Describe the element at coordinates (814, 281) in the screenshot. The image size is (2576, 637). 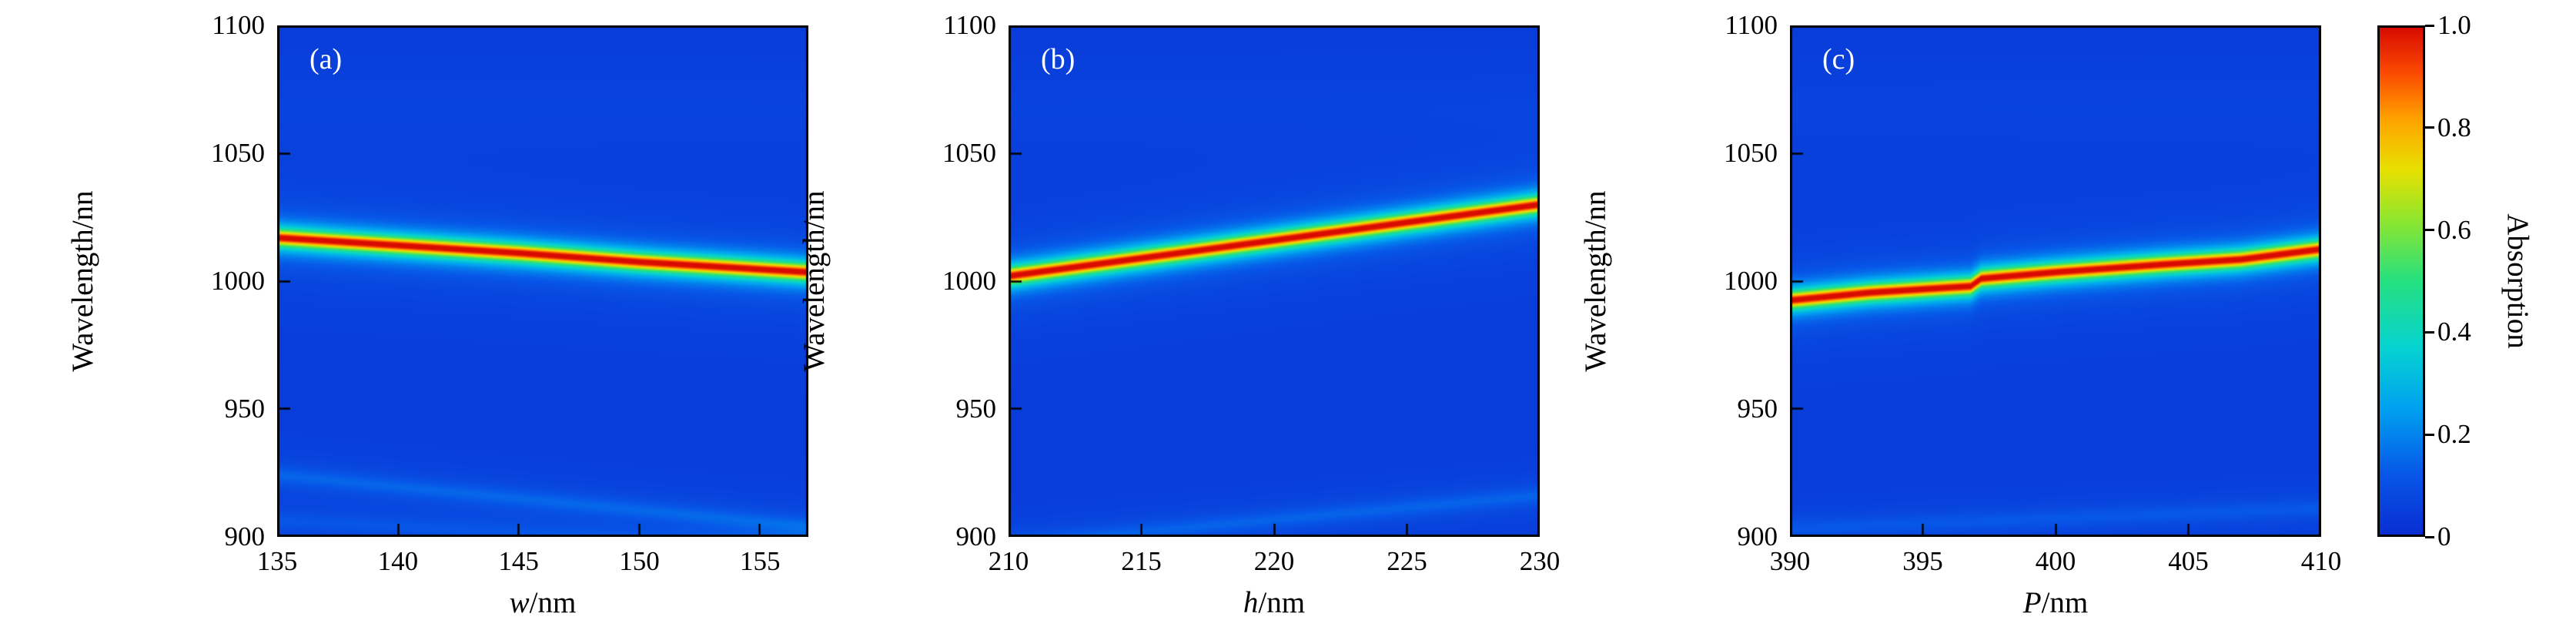
I see `y-axis-label-b: Wavelength/nn` at that location.